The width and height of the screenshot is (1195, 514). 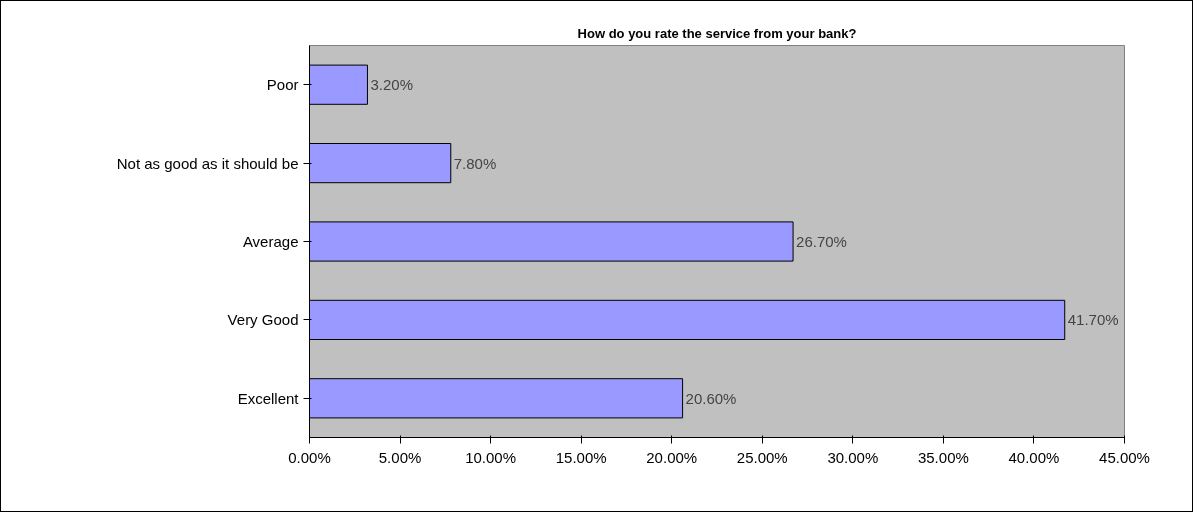 I want to click on y-tick-label: Poor, so click(x=282, y=85).